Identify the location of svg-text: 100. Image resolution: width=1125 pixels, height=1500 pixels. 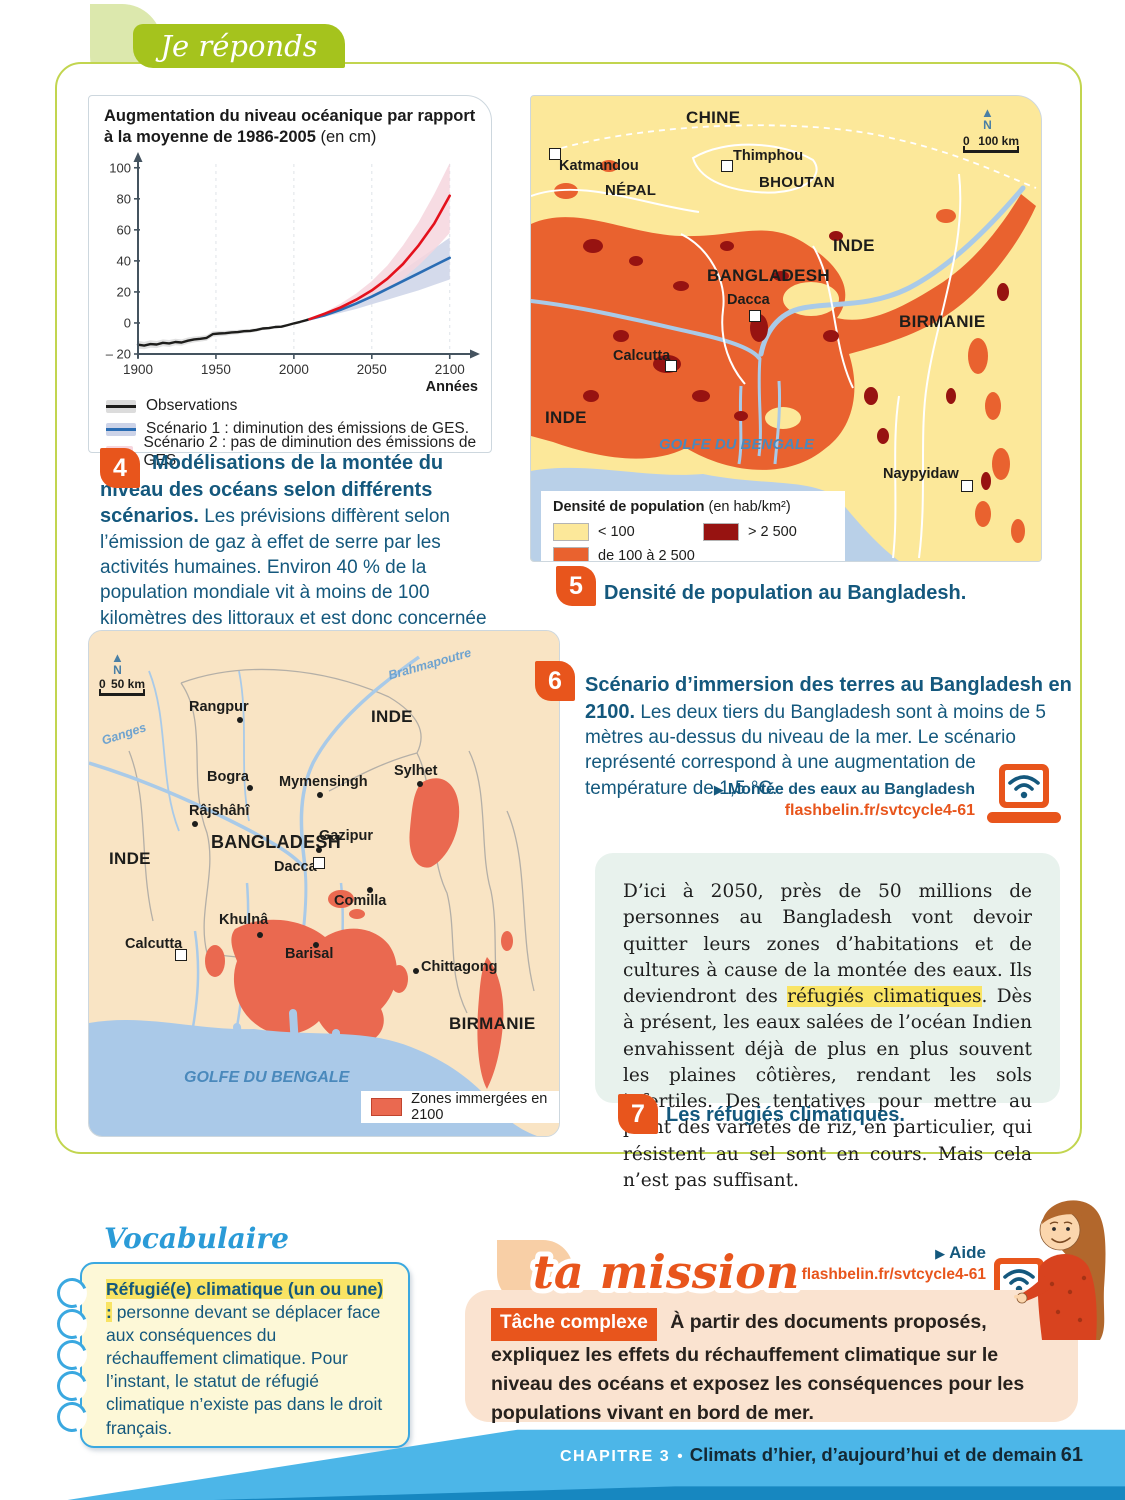
(120, 167).